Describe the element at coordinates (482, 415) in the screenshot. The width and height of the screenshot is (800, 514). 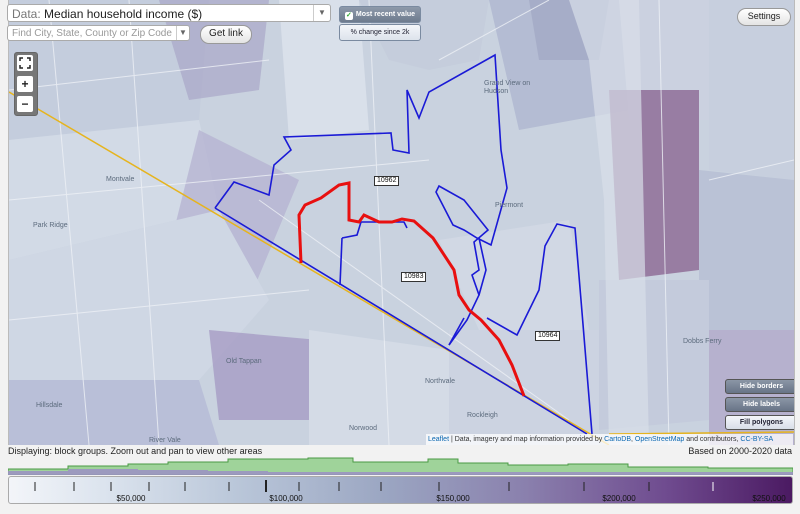
I see `place-label: Rockleigh` at that location.